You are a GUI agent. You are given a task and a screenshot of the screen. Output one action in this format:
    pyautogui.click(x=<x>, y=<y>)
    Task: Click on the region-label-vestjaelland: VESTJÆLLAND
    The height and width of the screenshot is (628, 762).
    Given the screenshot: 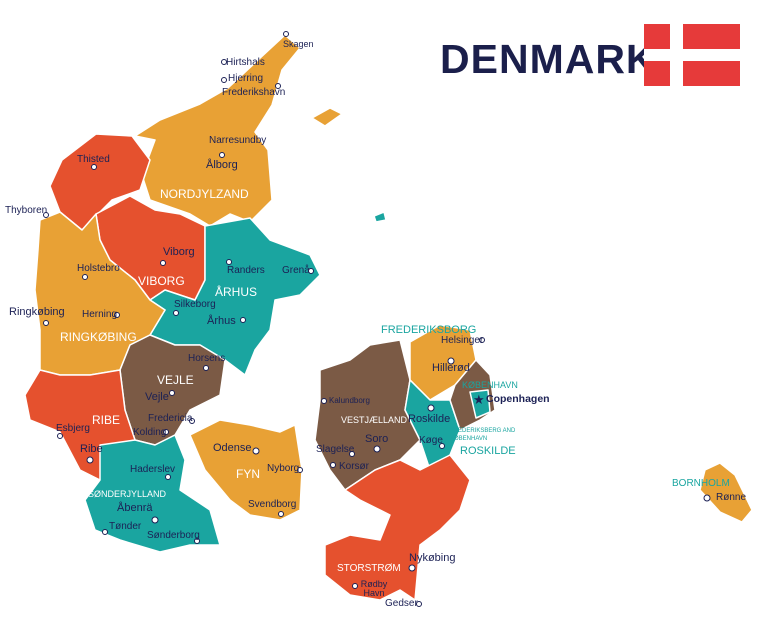 What is the action you would take?
    pyautogui.click(x=374, y=420)
    